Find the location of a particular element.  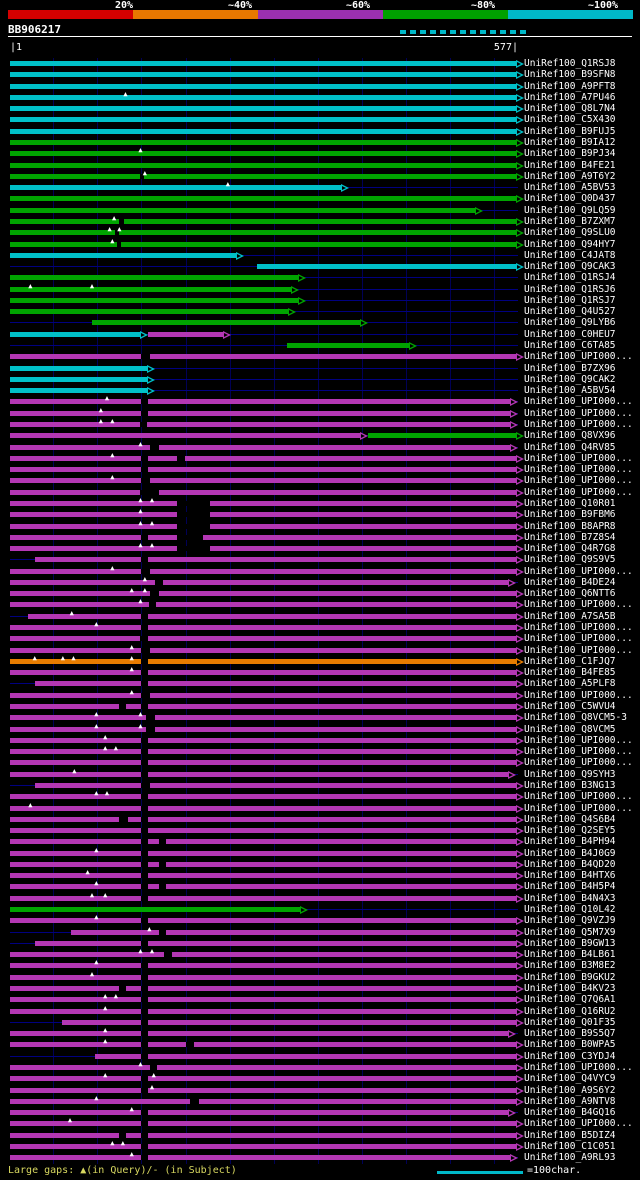

hit-label: UniRef100_Q8VCM5 is located at coordinates (570, 729).